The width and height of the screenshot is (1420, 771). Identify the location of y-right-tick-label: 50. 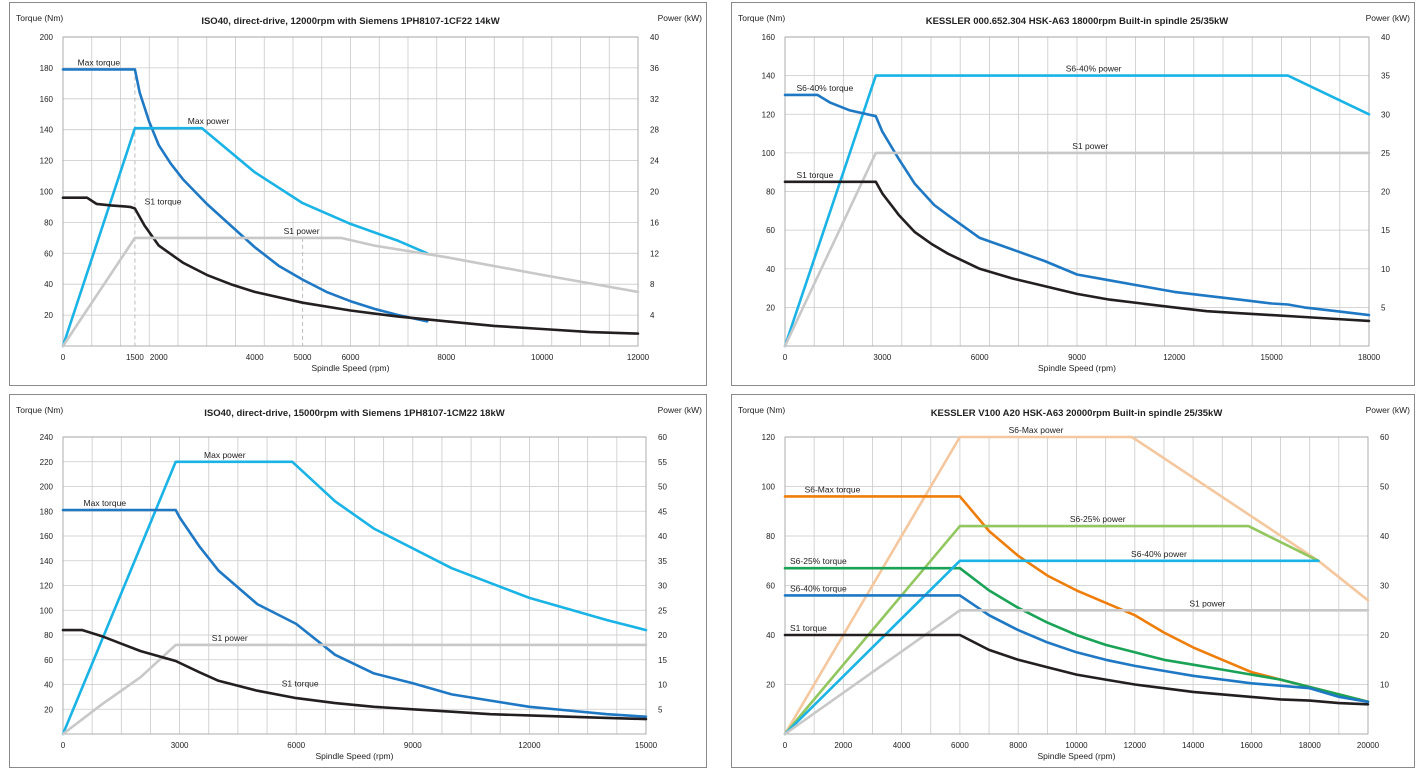
(662, 487).